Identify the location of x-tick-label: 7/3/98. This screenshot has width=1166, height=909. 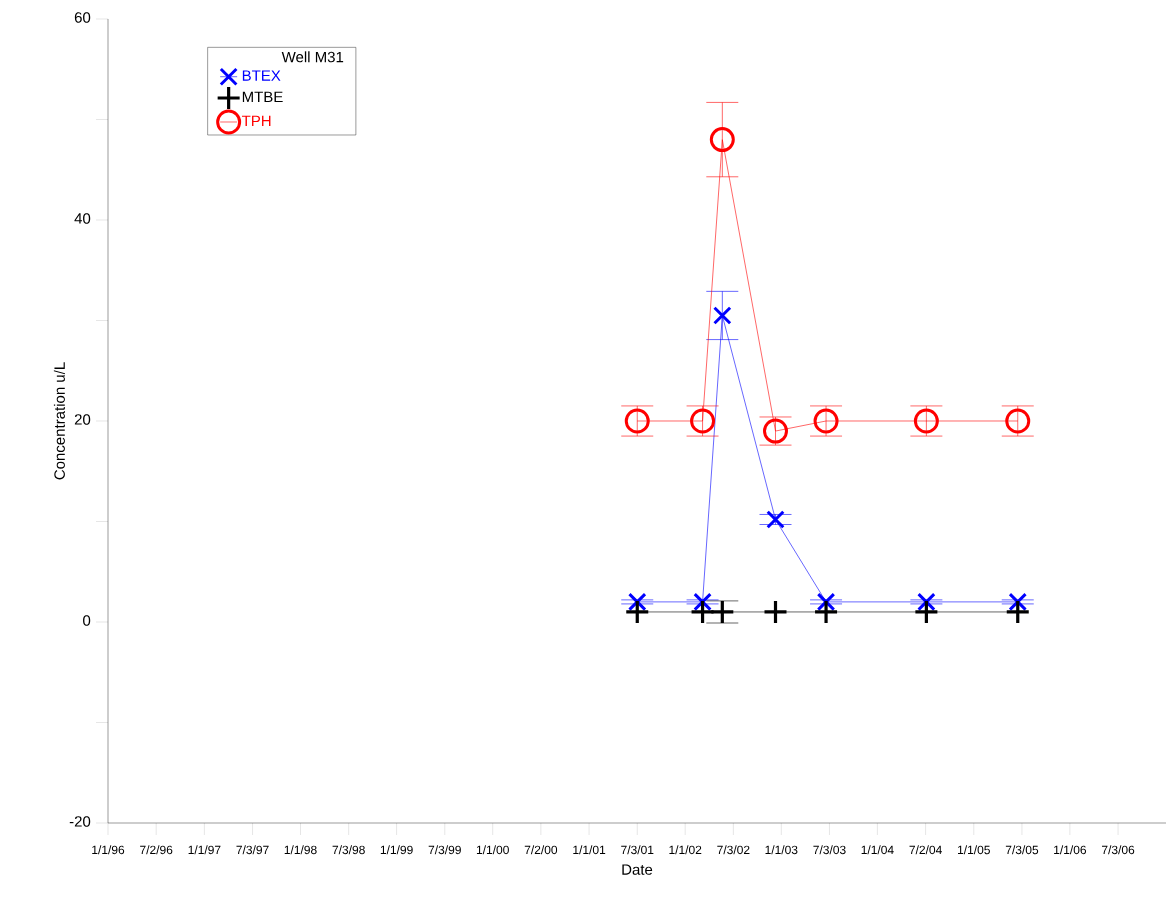
(348, 850).